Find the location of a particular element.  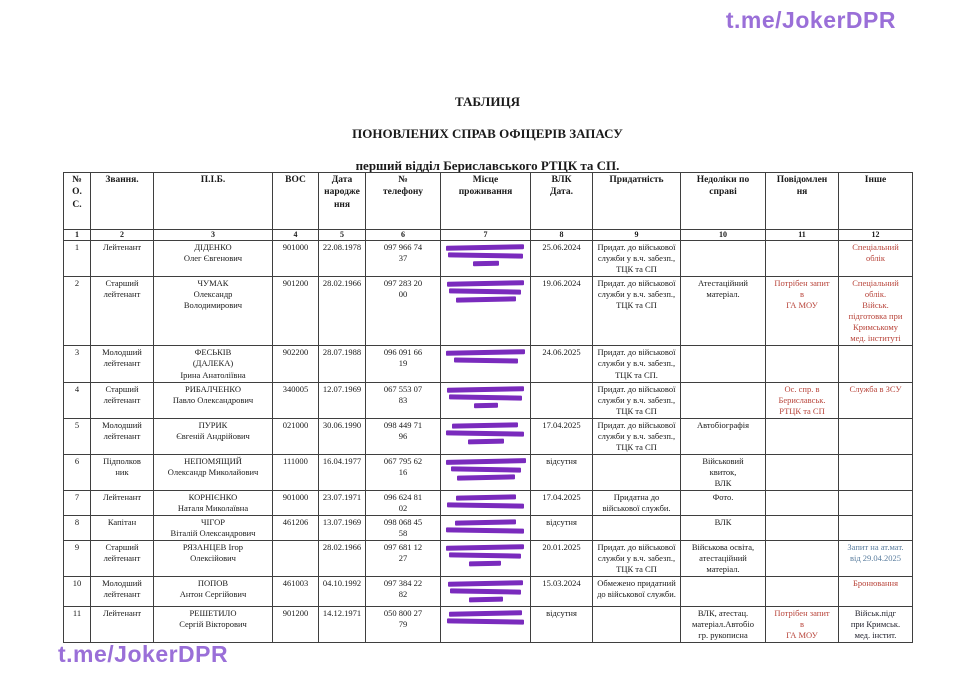

cell-dob: 28.02.1966 is located at coordinates (342, 559).